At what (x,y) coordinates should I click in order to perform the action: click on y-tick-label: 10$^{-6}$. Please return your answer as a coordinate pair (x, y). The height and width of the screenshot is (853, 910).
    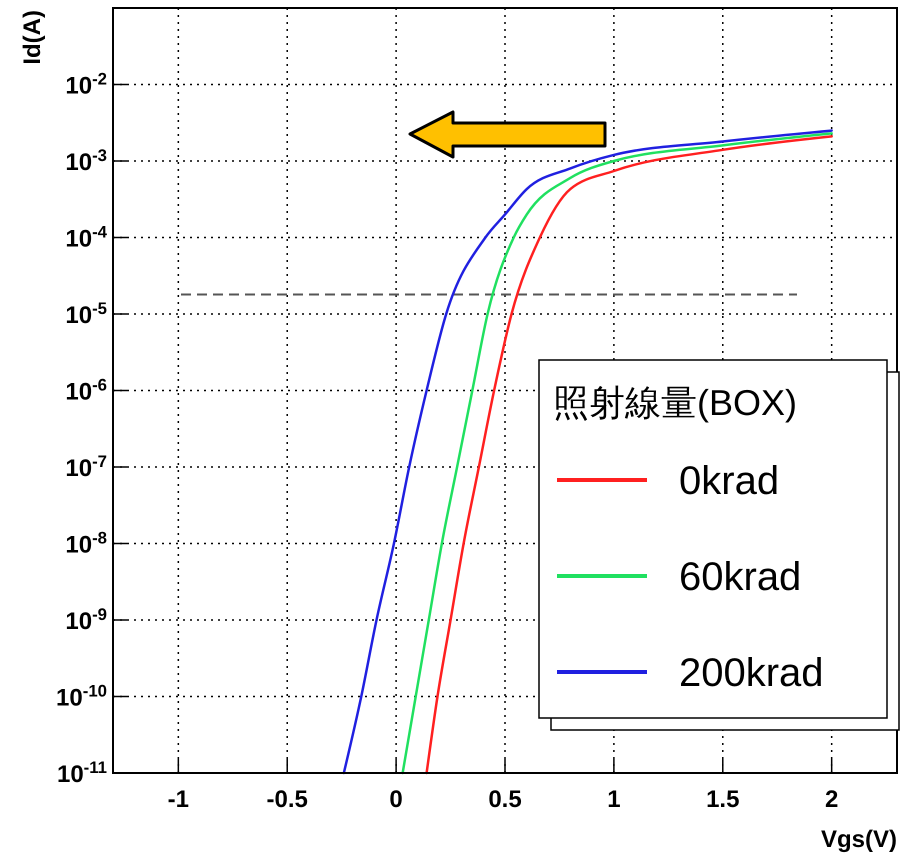
    Looking at the image, I should click on (86, 390).